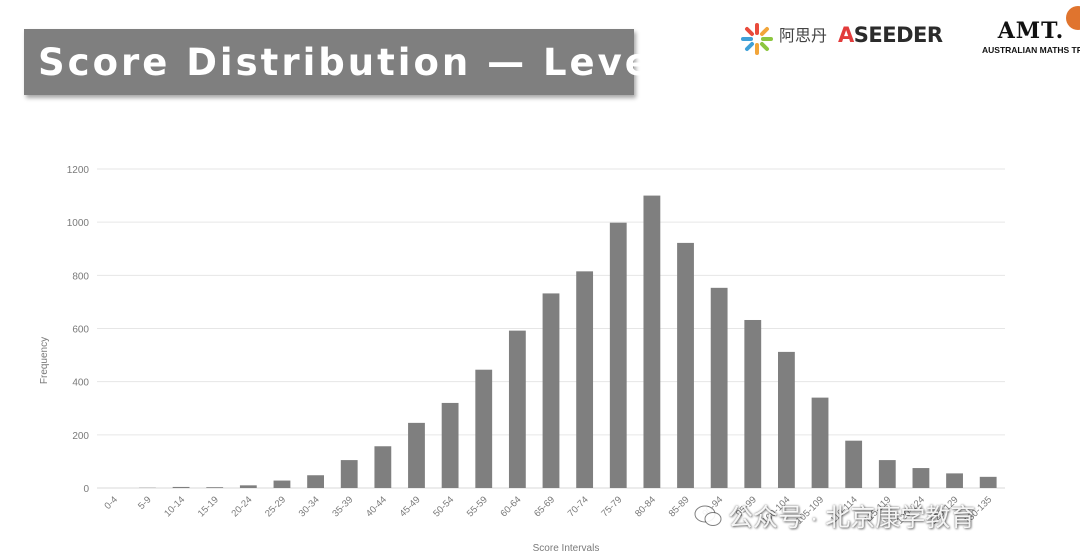 This screenshot has height=559, width=1080. Describe the element at coordinates (410, 506) in the screenshot. I see `x-tick-label: 45-49` at that location.